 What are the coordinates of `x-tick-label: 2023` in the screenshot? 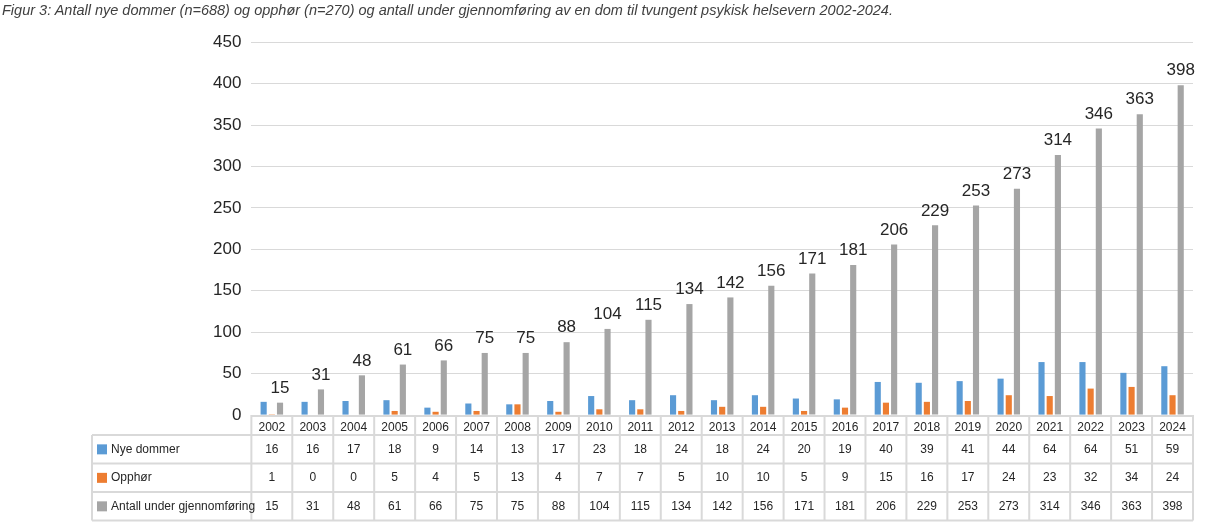 It's located at (1132, 426).